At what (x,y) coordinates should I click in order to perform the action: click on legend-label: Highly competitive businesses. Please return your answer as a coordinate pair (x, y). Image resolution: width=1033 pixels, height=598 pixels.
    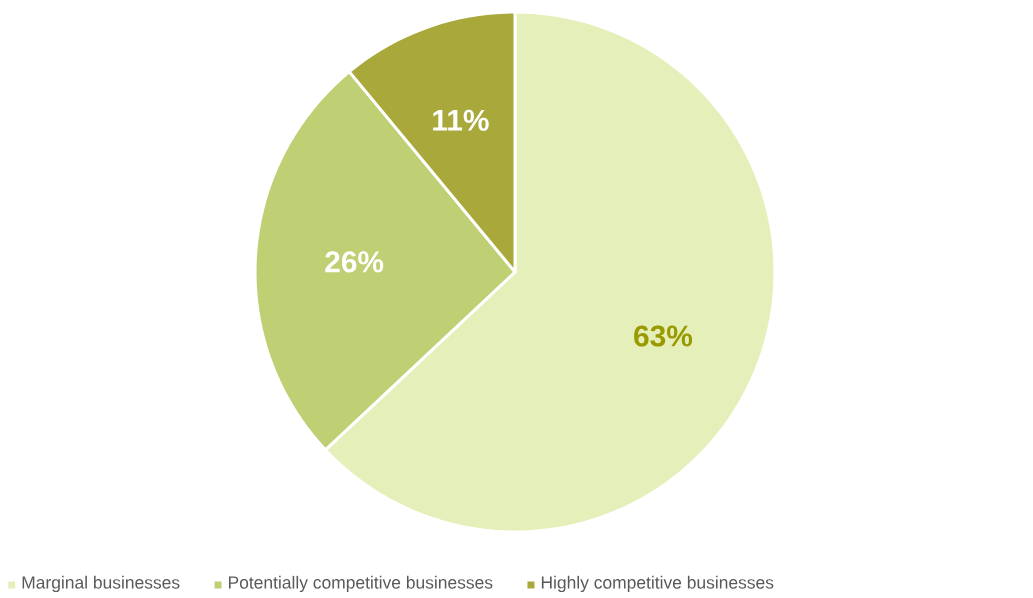
    Looking at the image, I should click on (657, 584).